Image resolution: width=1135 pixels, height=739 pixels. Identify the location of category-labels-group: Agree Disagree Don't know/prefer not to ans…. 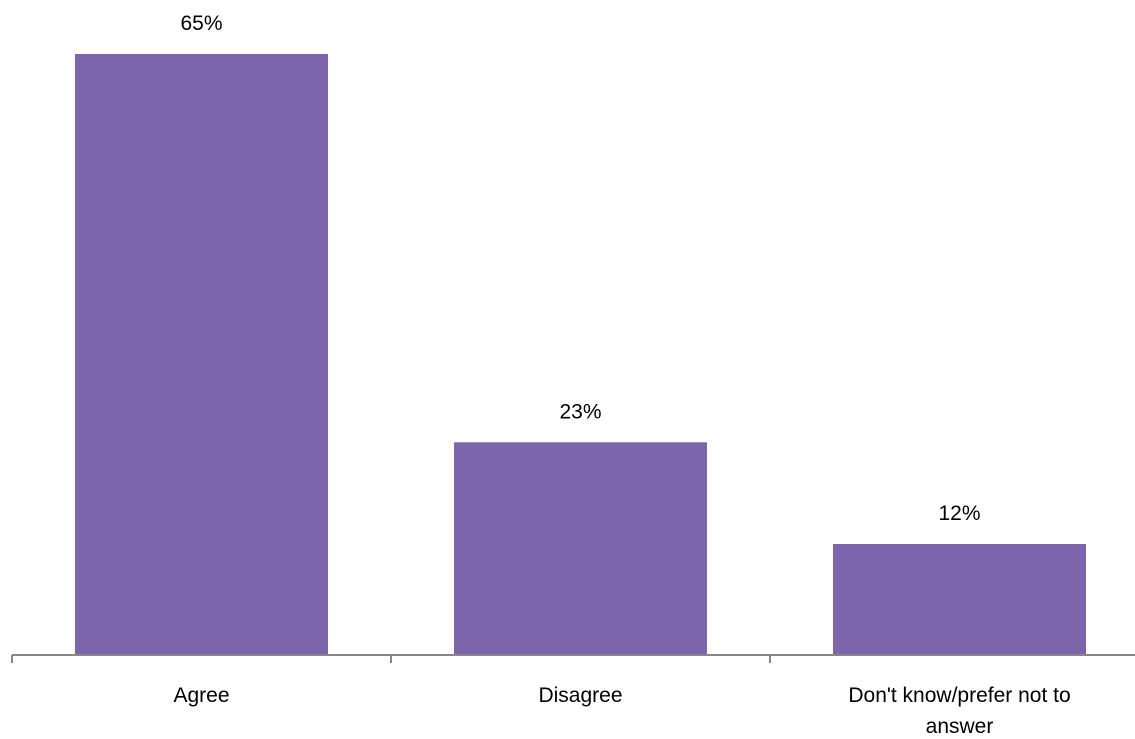
(621, 711).